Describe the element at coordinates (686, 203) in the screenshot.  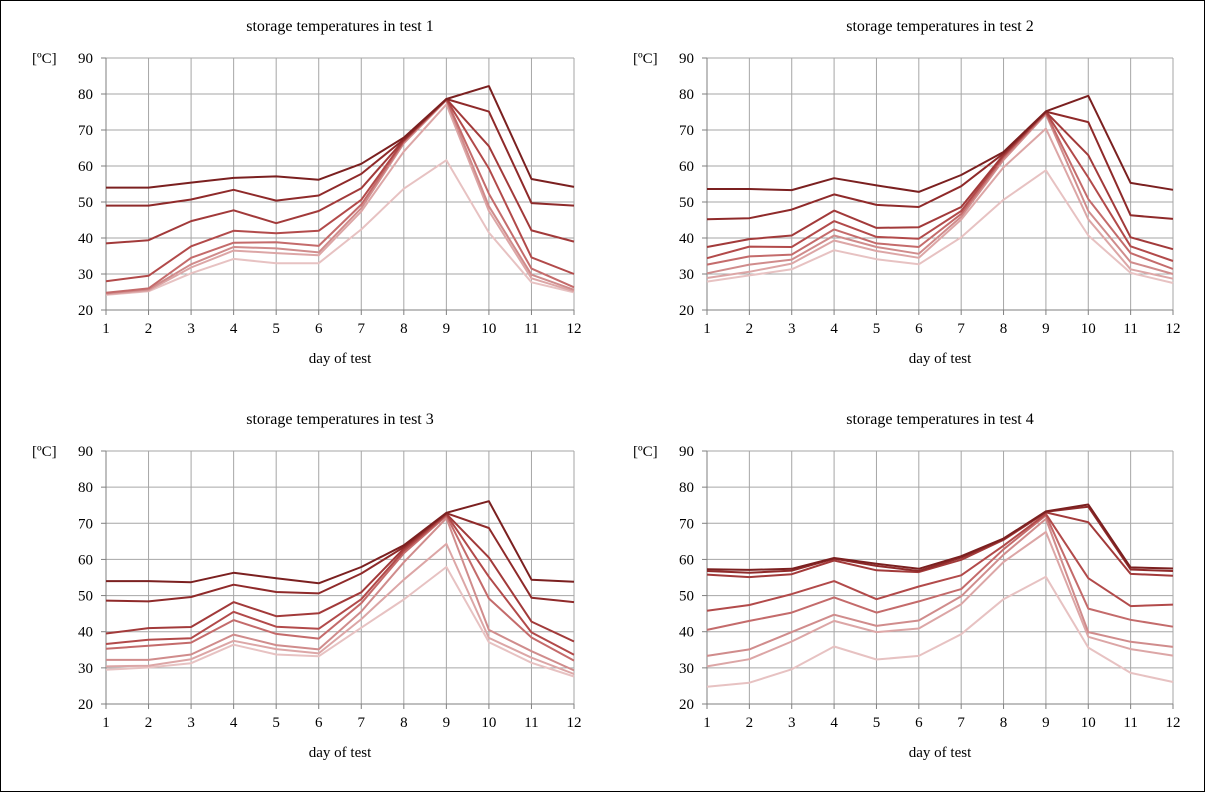
I see `y-tick-label: 50` at that location.